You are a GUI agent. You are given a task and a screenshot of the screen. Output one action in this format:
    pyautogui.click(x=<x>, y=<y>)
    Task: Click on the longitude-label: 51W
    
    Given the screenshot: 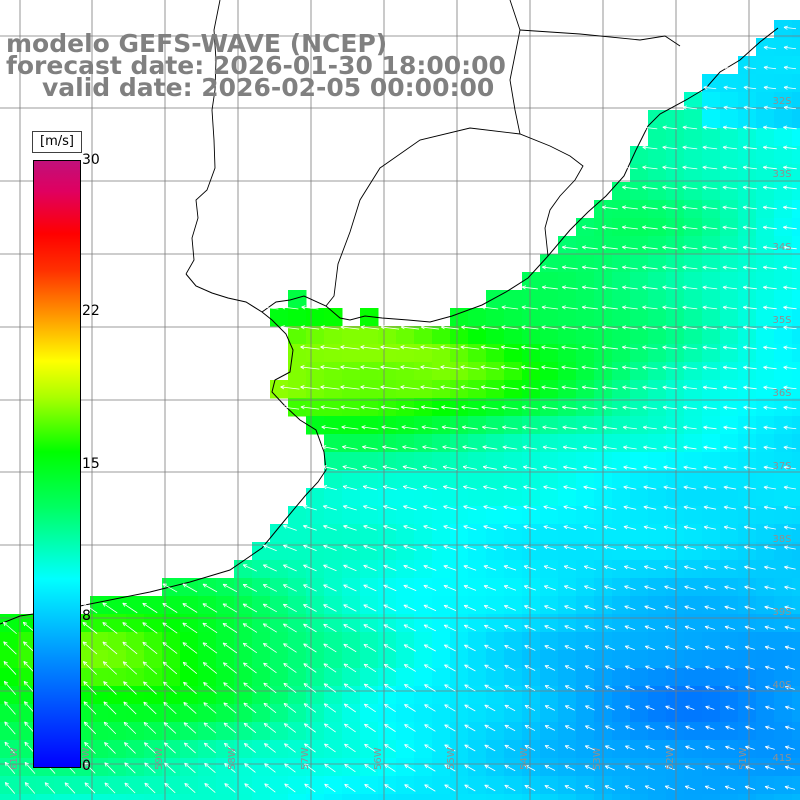 What is the action you would take?
    pyautogui.click(x=743, y=758)
    